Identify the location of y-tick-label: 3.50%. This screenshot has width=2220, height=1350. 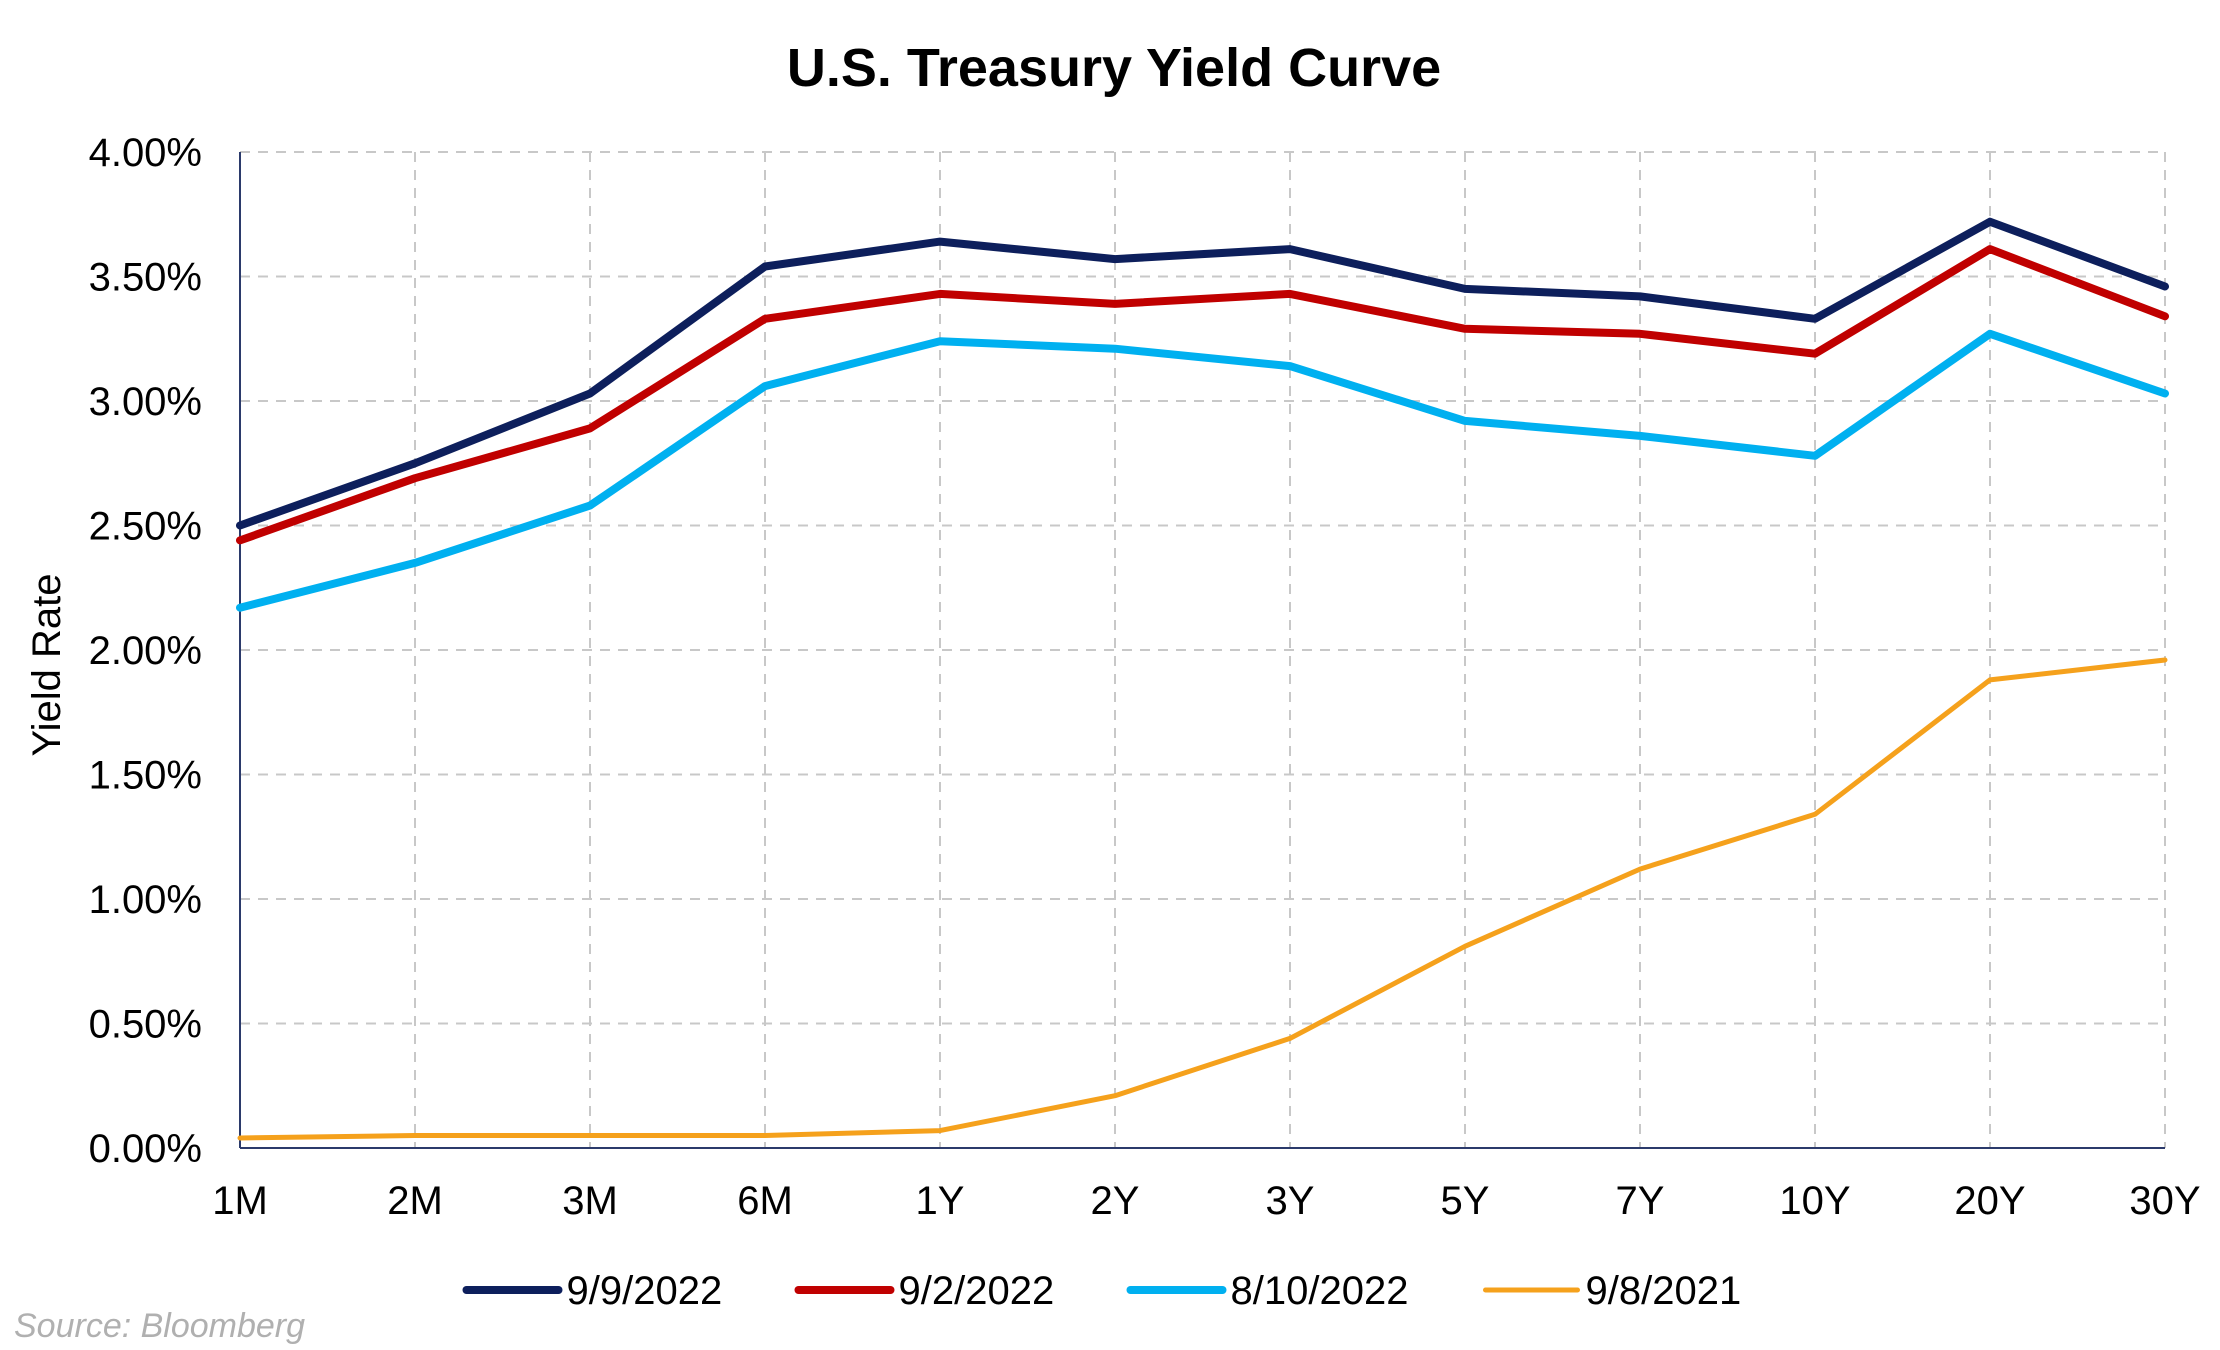
(145, 278).